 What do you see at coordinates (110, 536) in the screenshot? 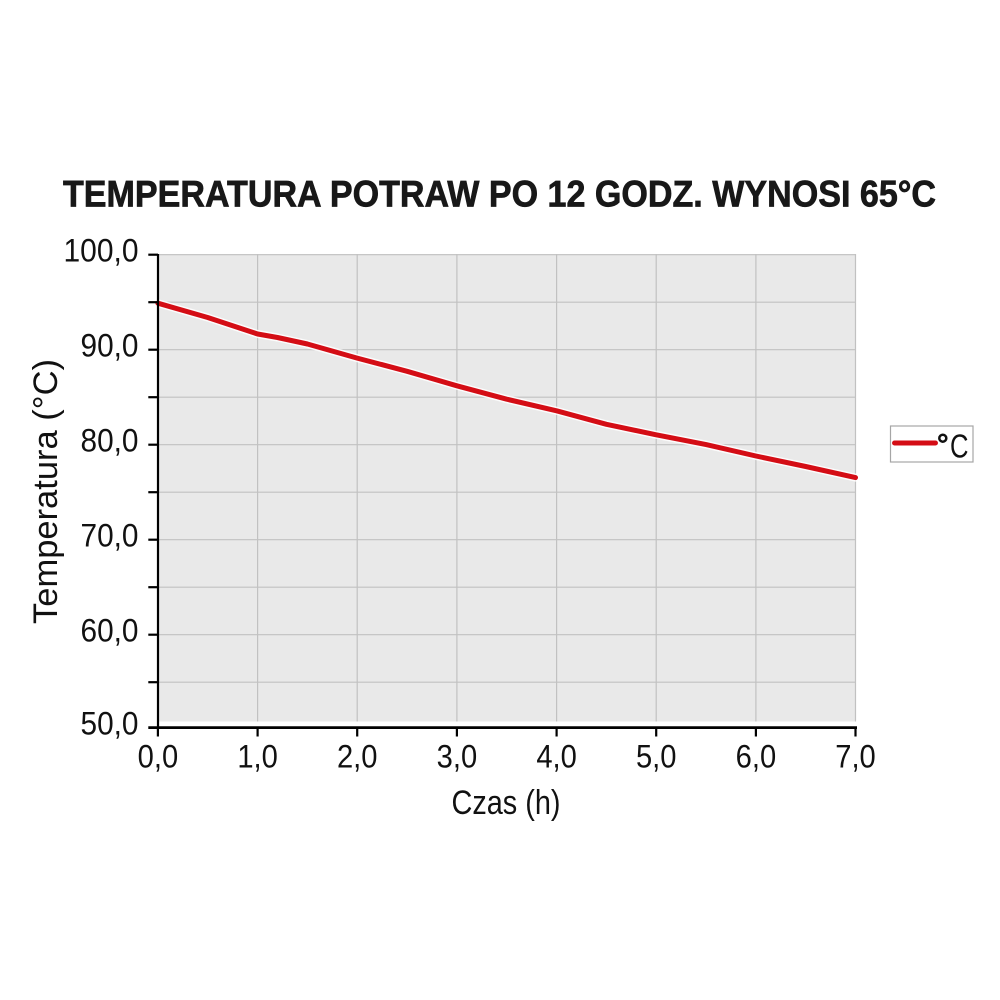
I see `svg-text: 70,0` at bounding box center [110, 536].